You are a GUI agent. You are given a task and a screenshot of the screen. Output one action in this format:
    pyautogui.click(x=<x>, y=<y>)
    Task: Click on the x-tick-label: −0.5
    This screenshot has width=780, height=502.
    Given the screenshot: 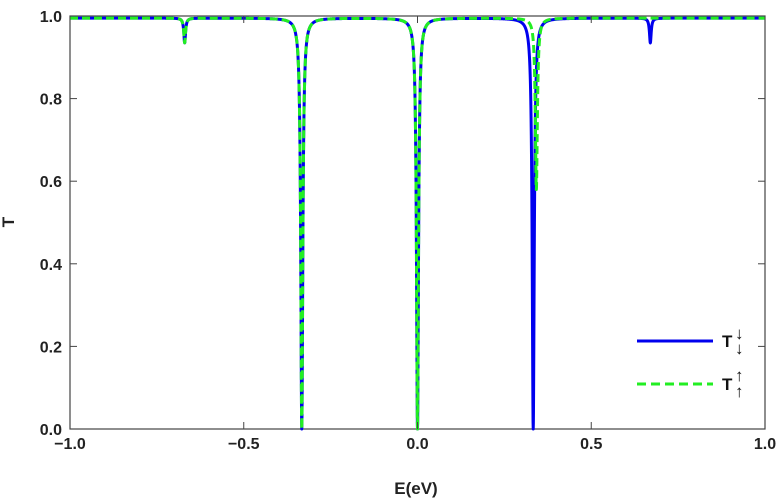 What is the action you would take?
    pyautogui.click(x=244, y=444)
    